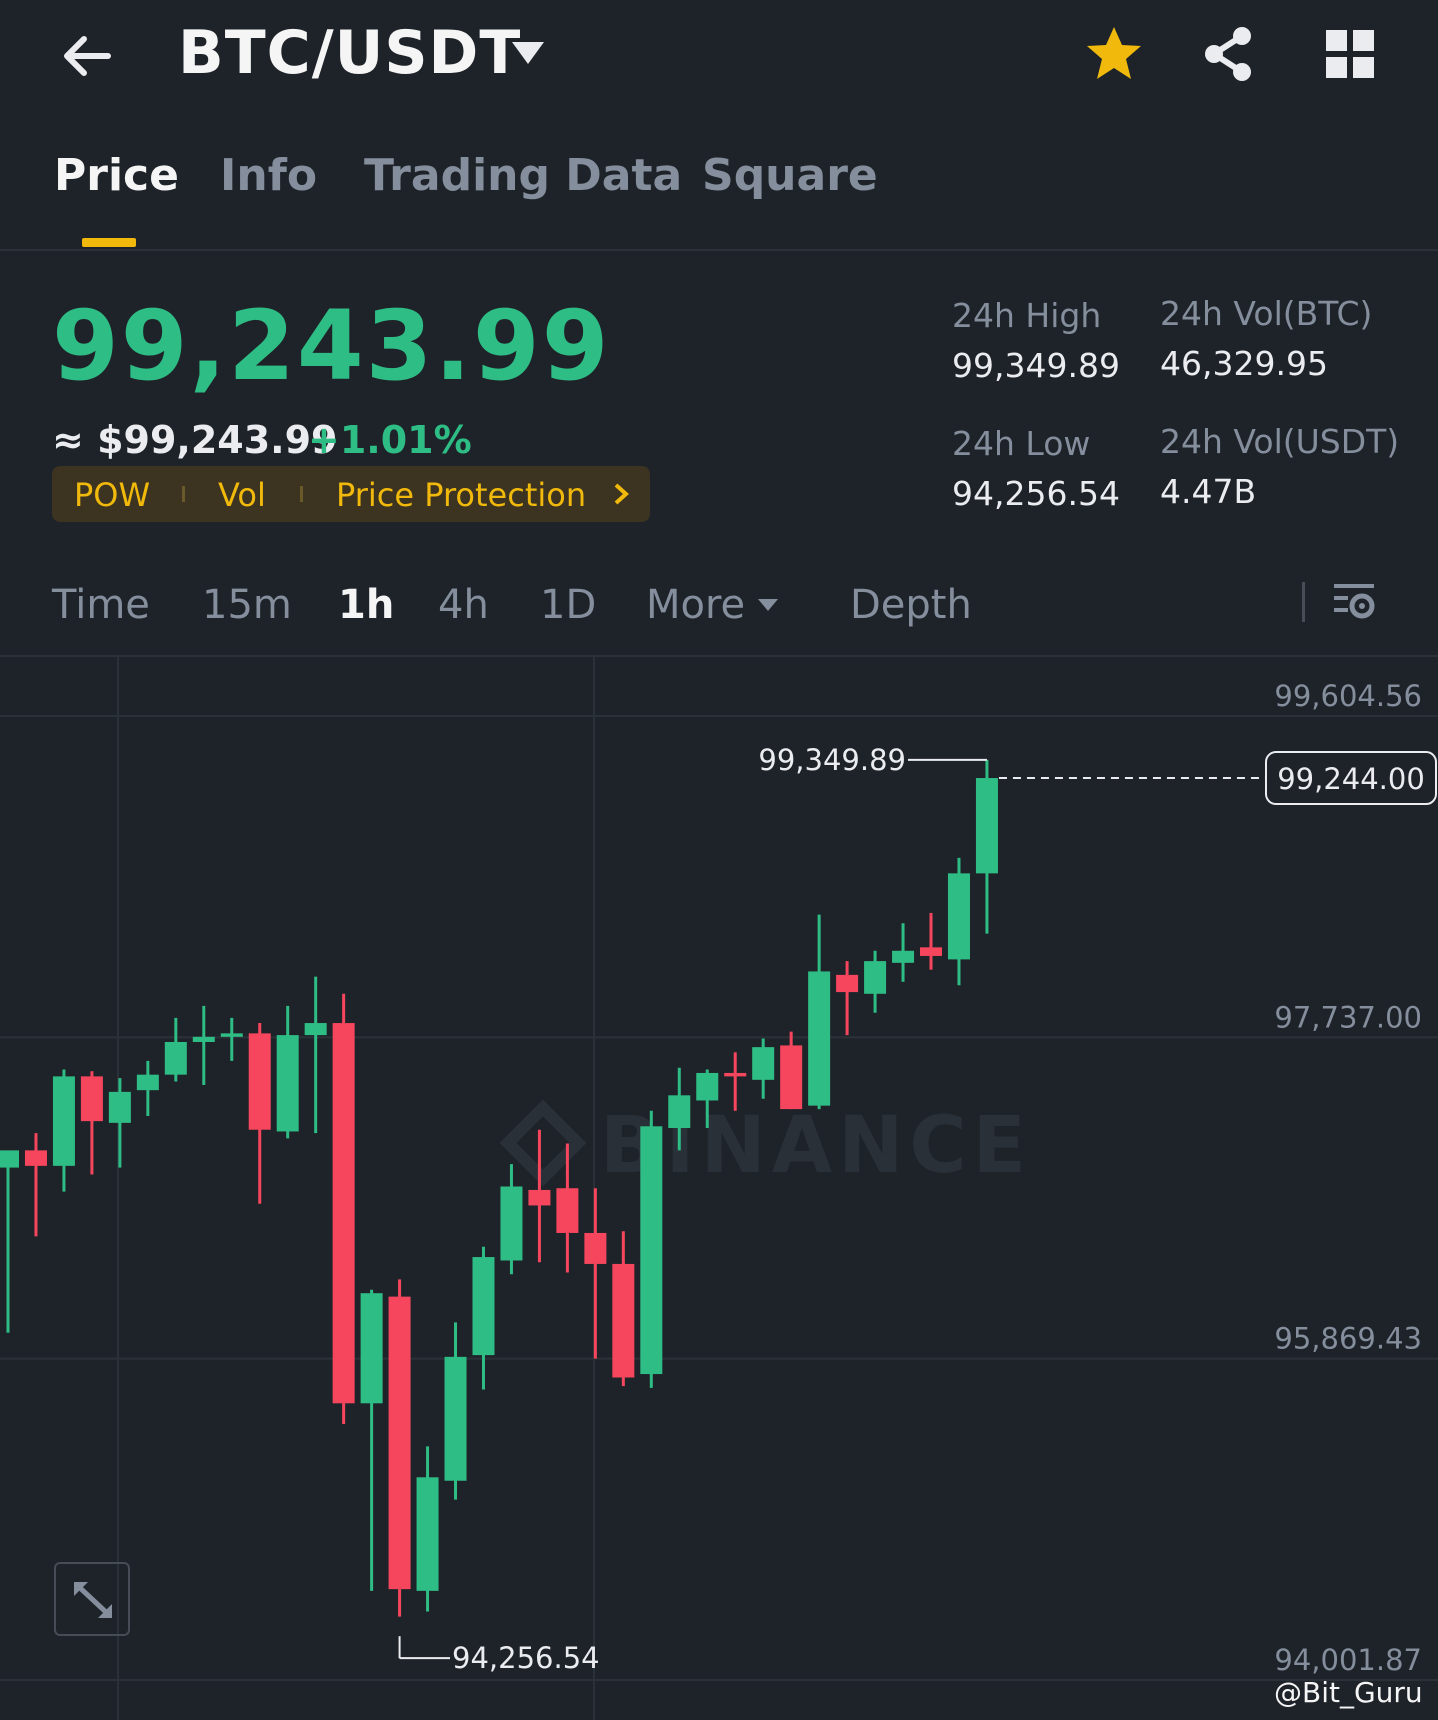  Describe the element at coordinates (1348, 696) in the screenshot. I see `y-tick-label: 99,604.56` at that location.